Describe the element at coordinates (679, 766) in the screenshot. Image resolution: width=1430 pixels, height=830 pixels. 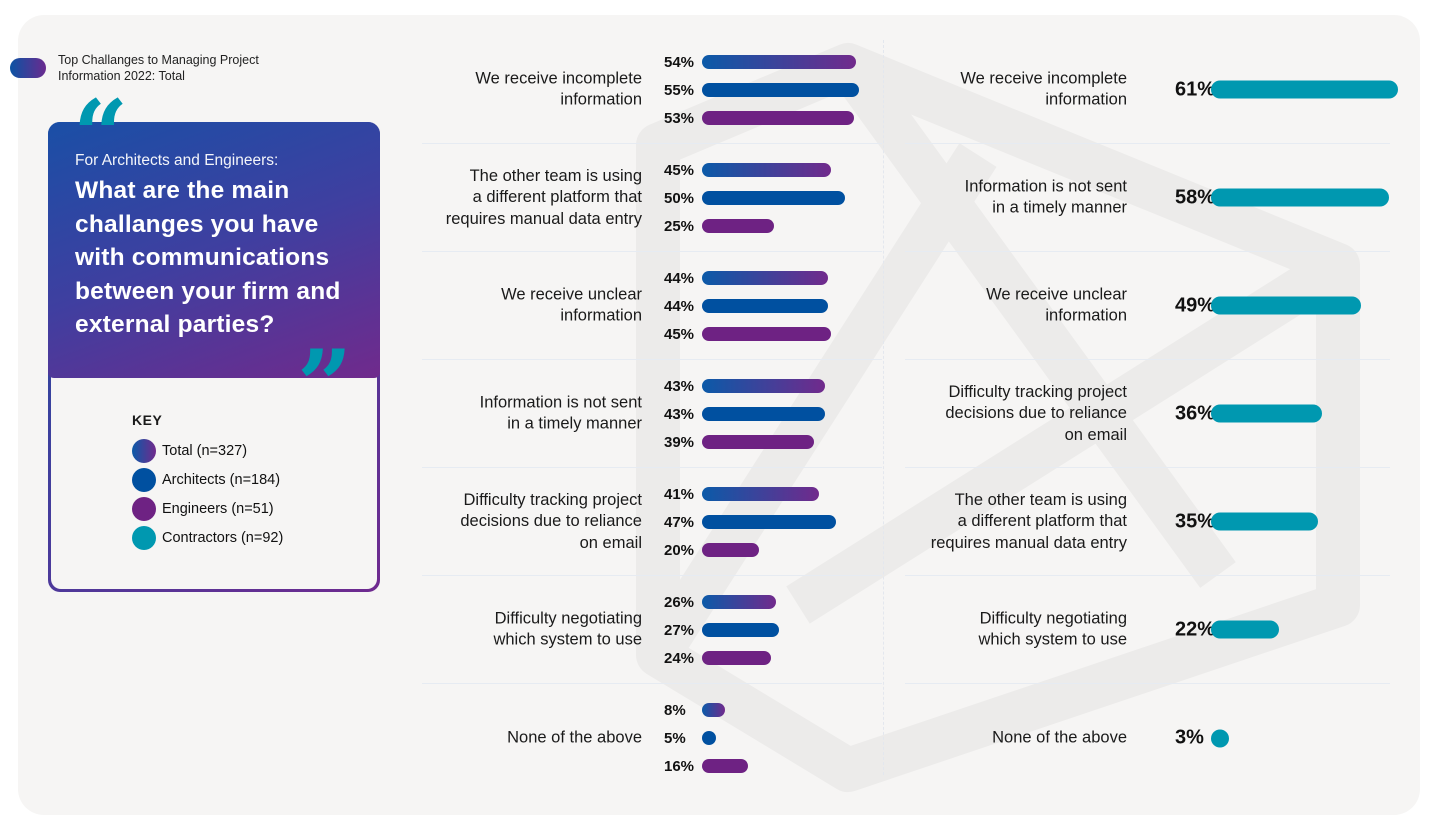
I see `data-label: 16%` at that location.